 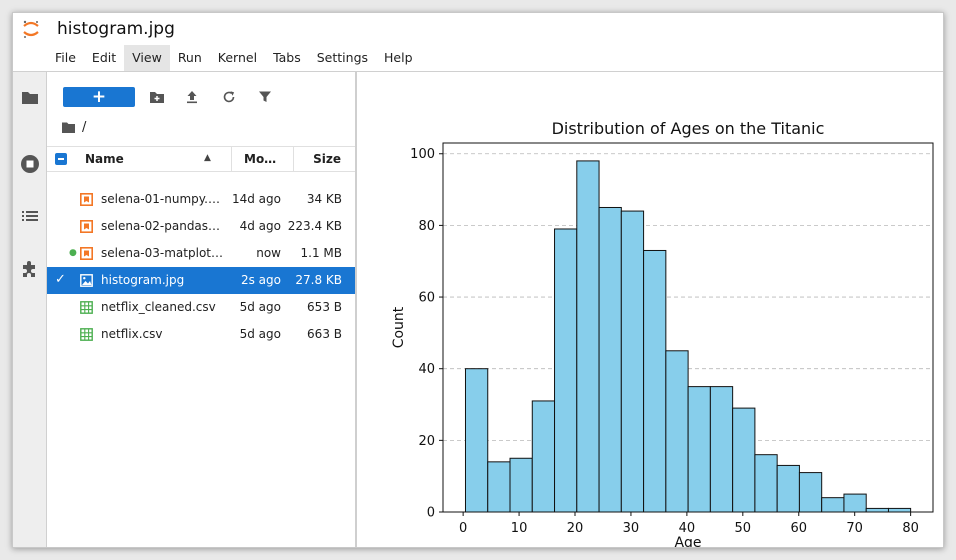 I want to click on new-folder-button, so click(x=157, y=97).